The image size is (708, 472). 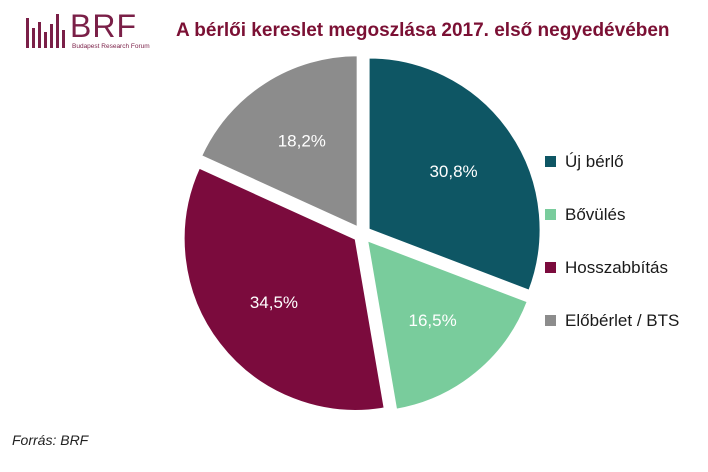 I want to click on legend-item-2: Bővülés, so click(x=612, y=214).